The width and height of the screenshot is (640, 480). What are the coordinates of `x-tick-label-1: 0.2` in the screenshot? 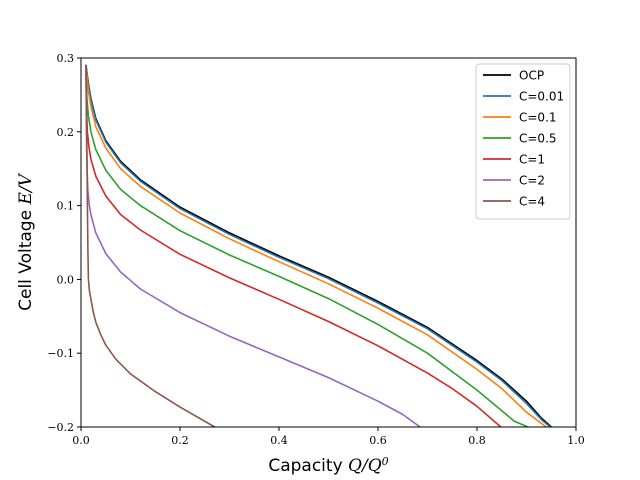 It's located at (180, 440).